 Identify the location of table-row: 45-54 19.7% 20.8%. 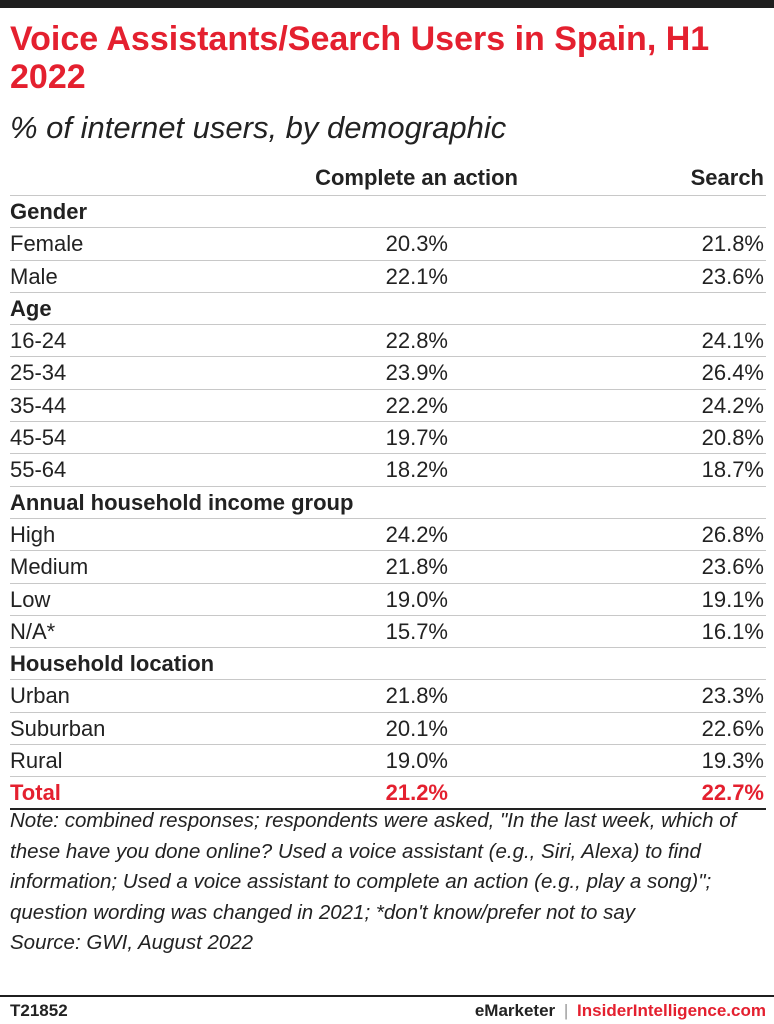
(388, 438).